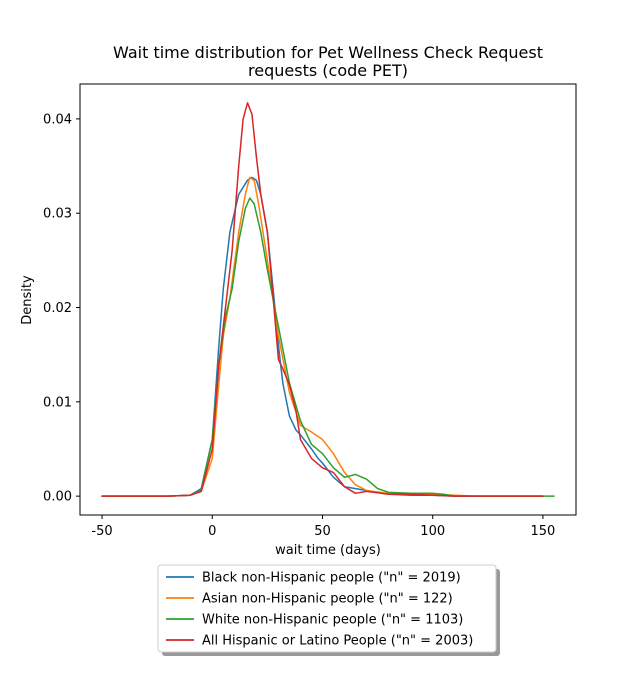 This screenshot has width=640, height=700. I want to click on y-tick-label-0: 0.00, so click(57, 497).